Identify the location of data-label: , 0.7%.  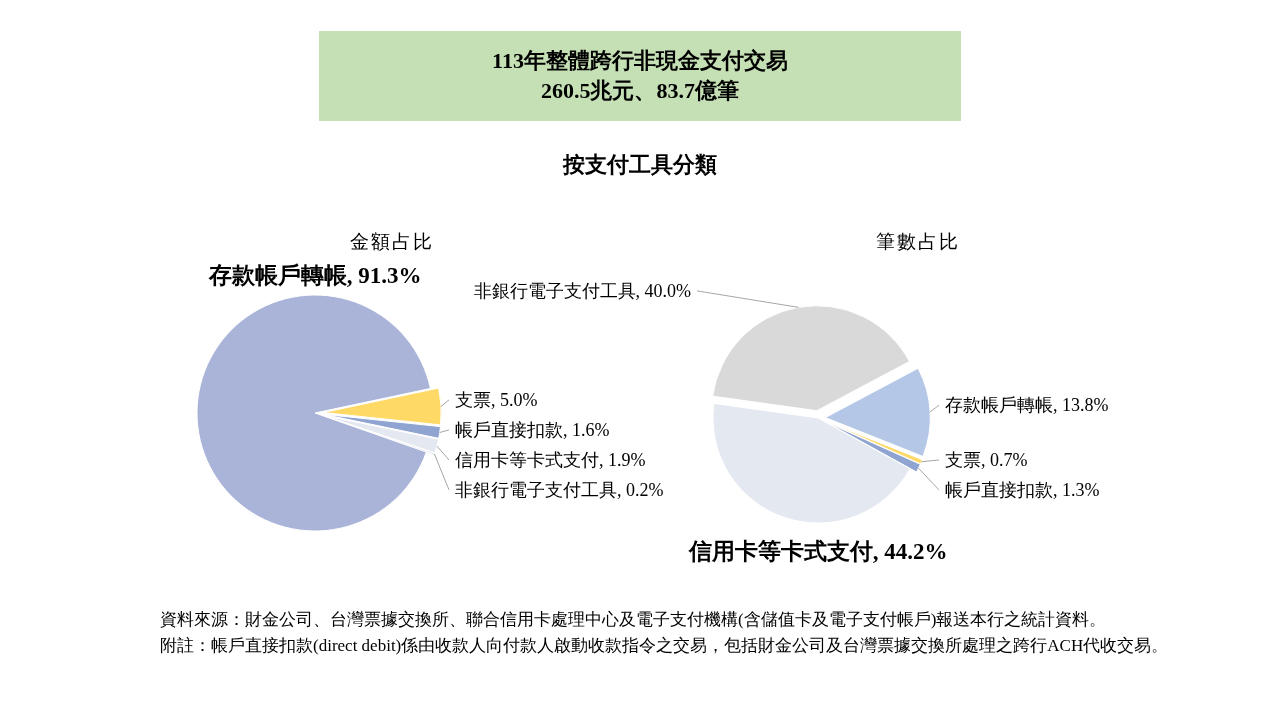
(1004, 459).